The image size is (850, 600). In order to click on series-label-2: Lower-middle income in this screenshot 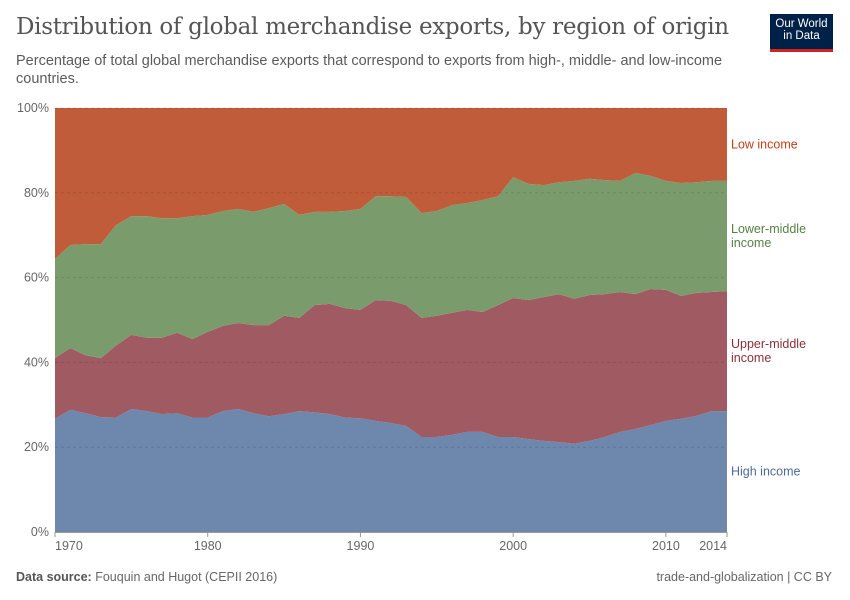, I will do `click(768, 236)`.